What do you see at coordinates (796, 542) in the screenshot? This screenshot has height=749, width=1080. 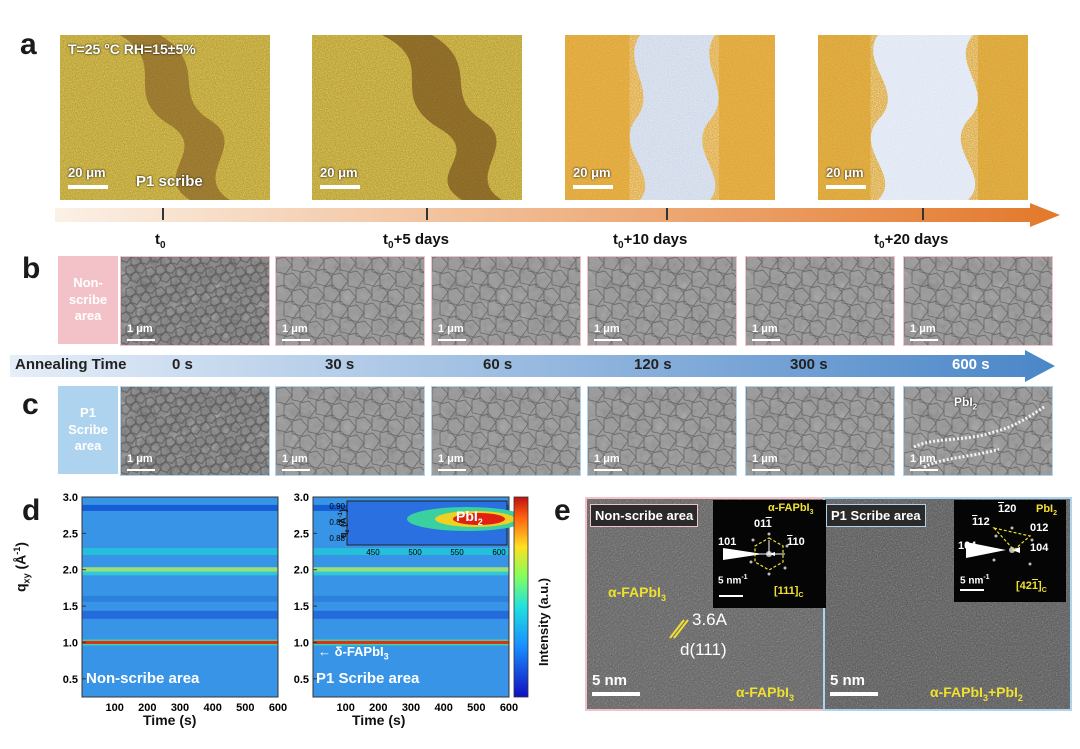 I see `fft-left-spot-110: 110` at bounding box center [796, 542].